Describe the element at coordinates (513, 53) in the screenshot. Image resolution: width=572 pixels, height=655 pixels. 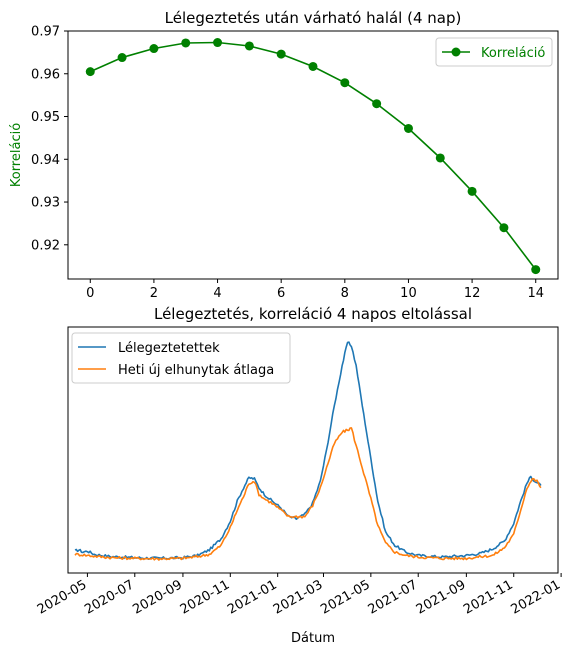
I see `correlation-legend-label: Korreláció` at that location.